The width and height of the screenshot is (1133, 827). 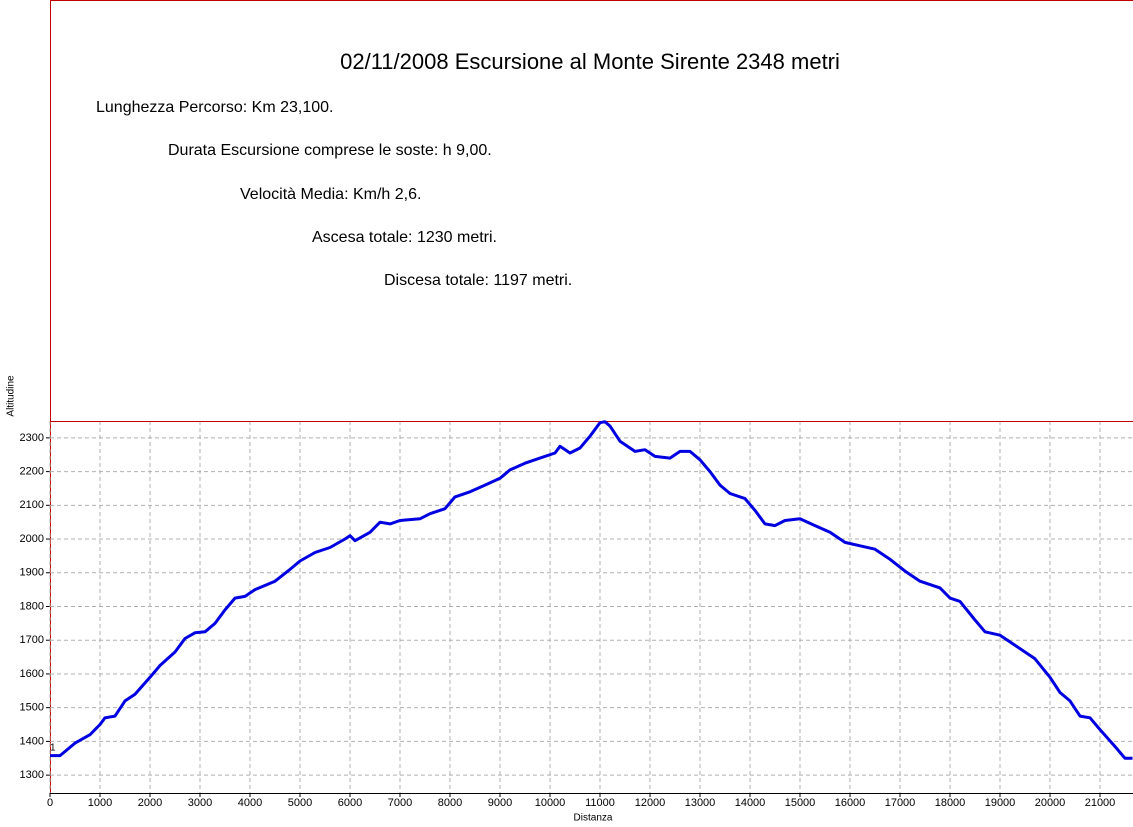 I want to click on y-tick-label: 1800, so click(x=32, y=606).